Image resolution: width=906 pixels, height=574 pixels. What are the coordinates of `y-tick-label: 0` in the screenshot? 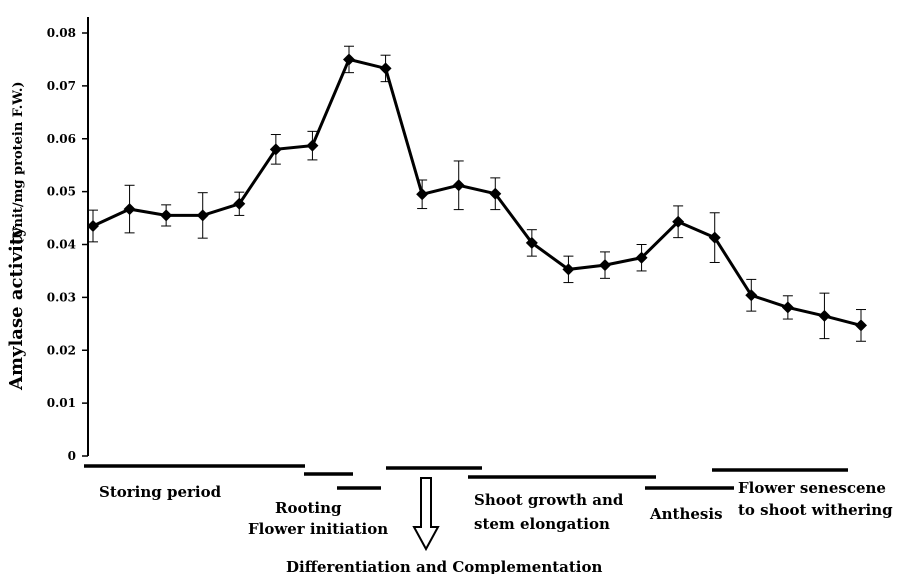 It's located at (72, 456).